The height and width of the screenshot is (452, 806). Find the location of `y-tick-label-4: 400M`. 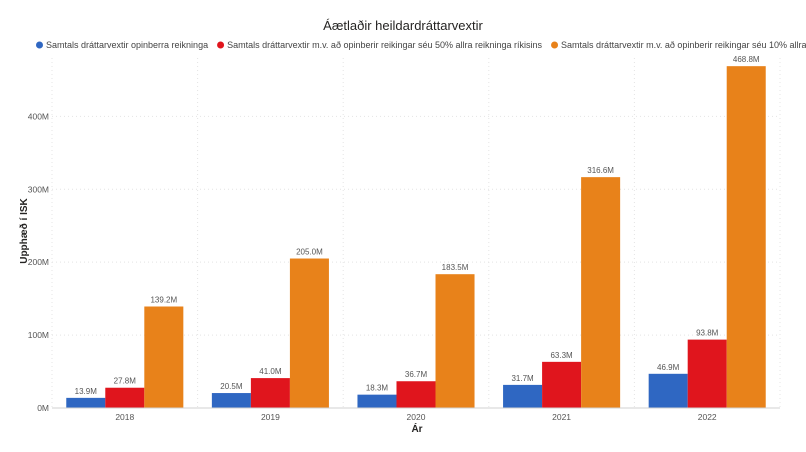

y-tick-label-4: 400M is located at coordinates (38, 116).